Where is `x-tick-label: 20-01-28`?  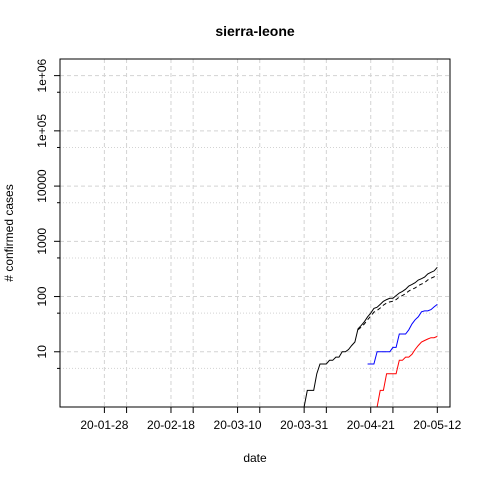 x-tick-label: 20-01-28 is located at coordinates (104, 425).